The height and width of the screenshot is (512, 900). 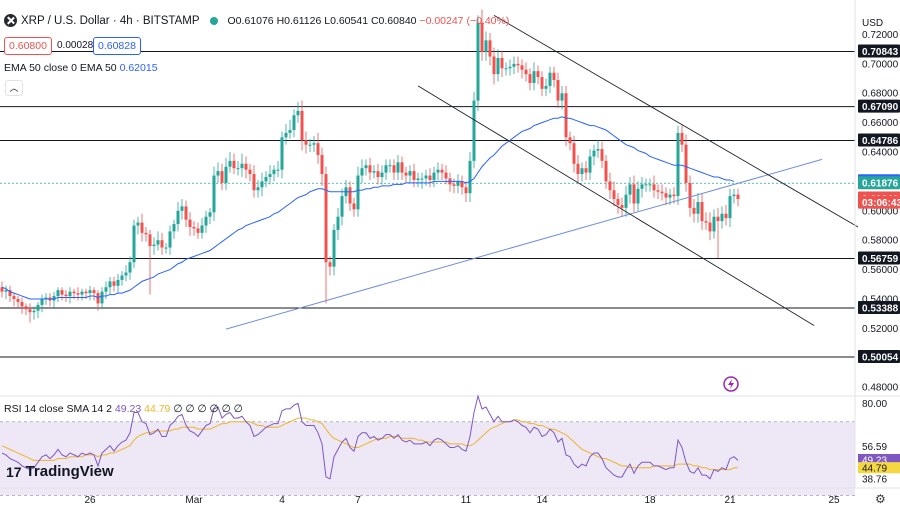 I want to click on price-tick-label-1: 0.70000, so click(x=880, y=64).